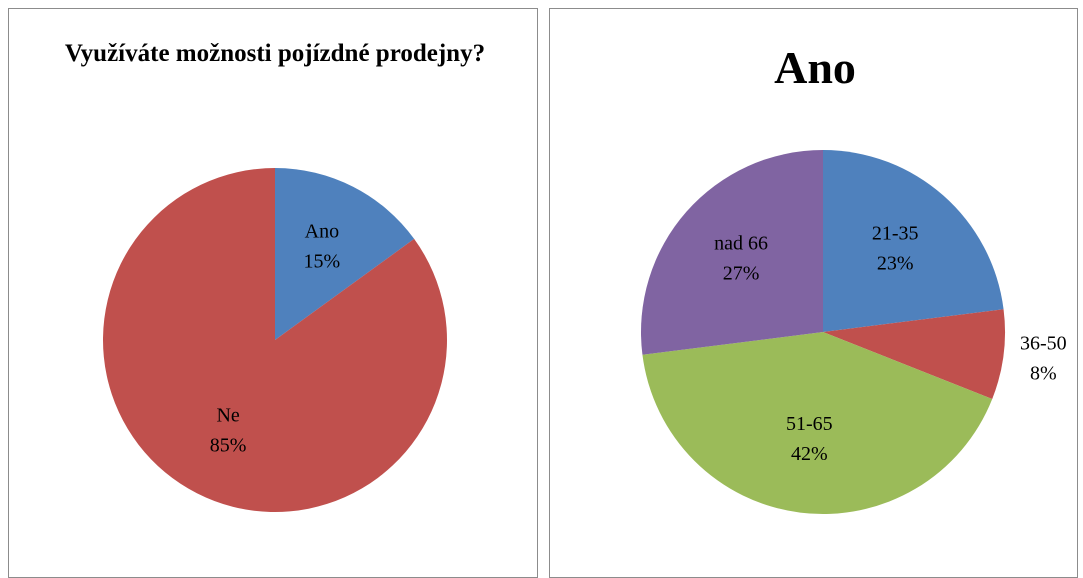 The height and width of the screenshot is (578, 1083). What do you see at coordinates (1043, 373) in the screenshot?
I see `slice-value-label: 8%` at bounding box center [1043, 373].